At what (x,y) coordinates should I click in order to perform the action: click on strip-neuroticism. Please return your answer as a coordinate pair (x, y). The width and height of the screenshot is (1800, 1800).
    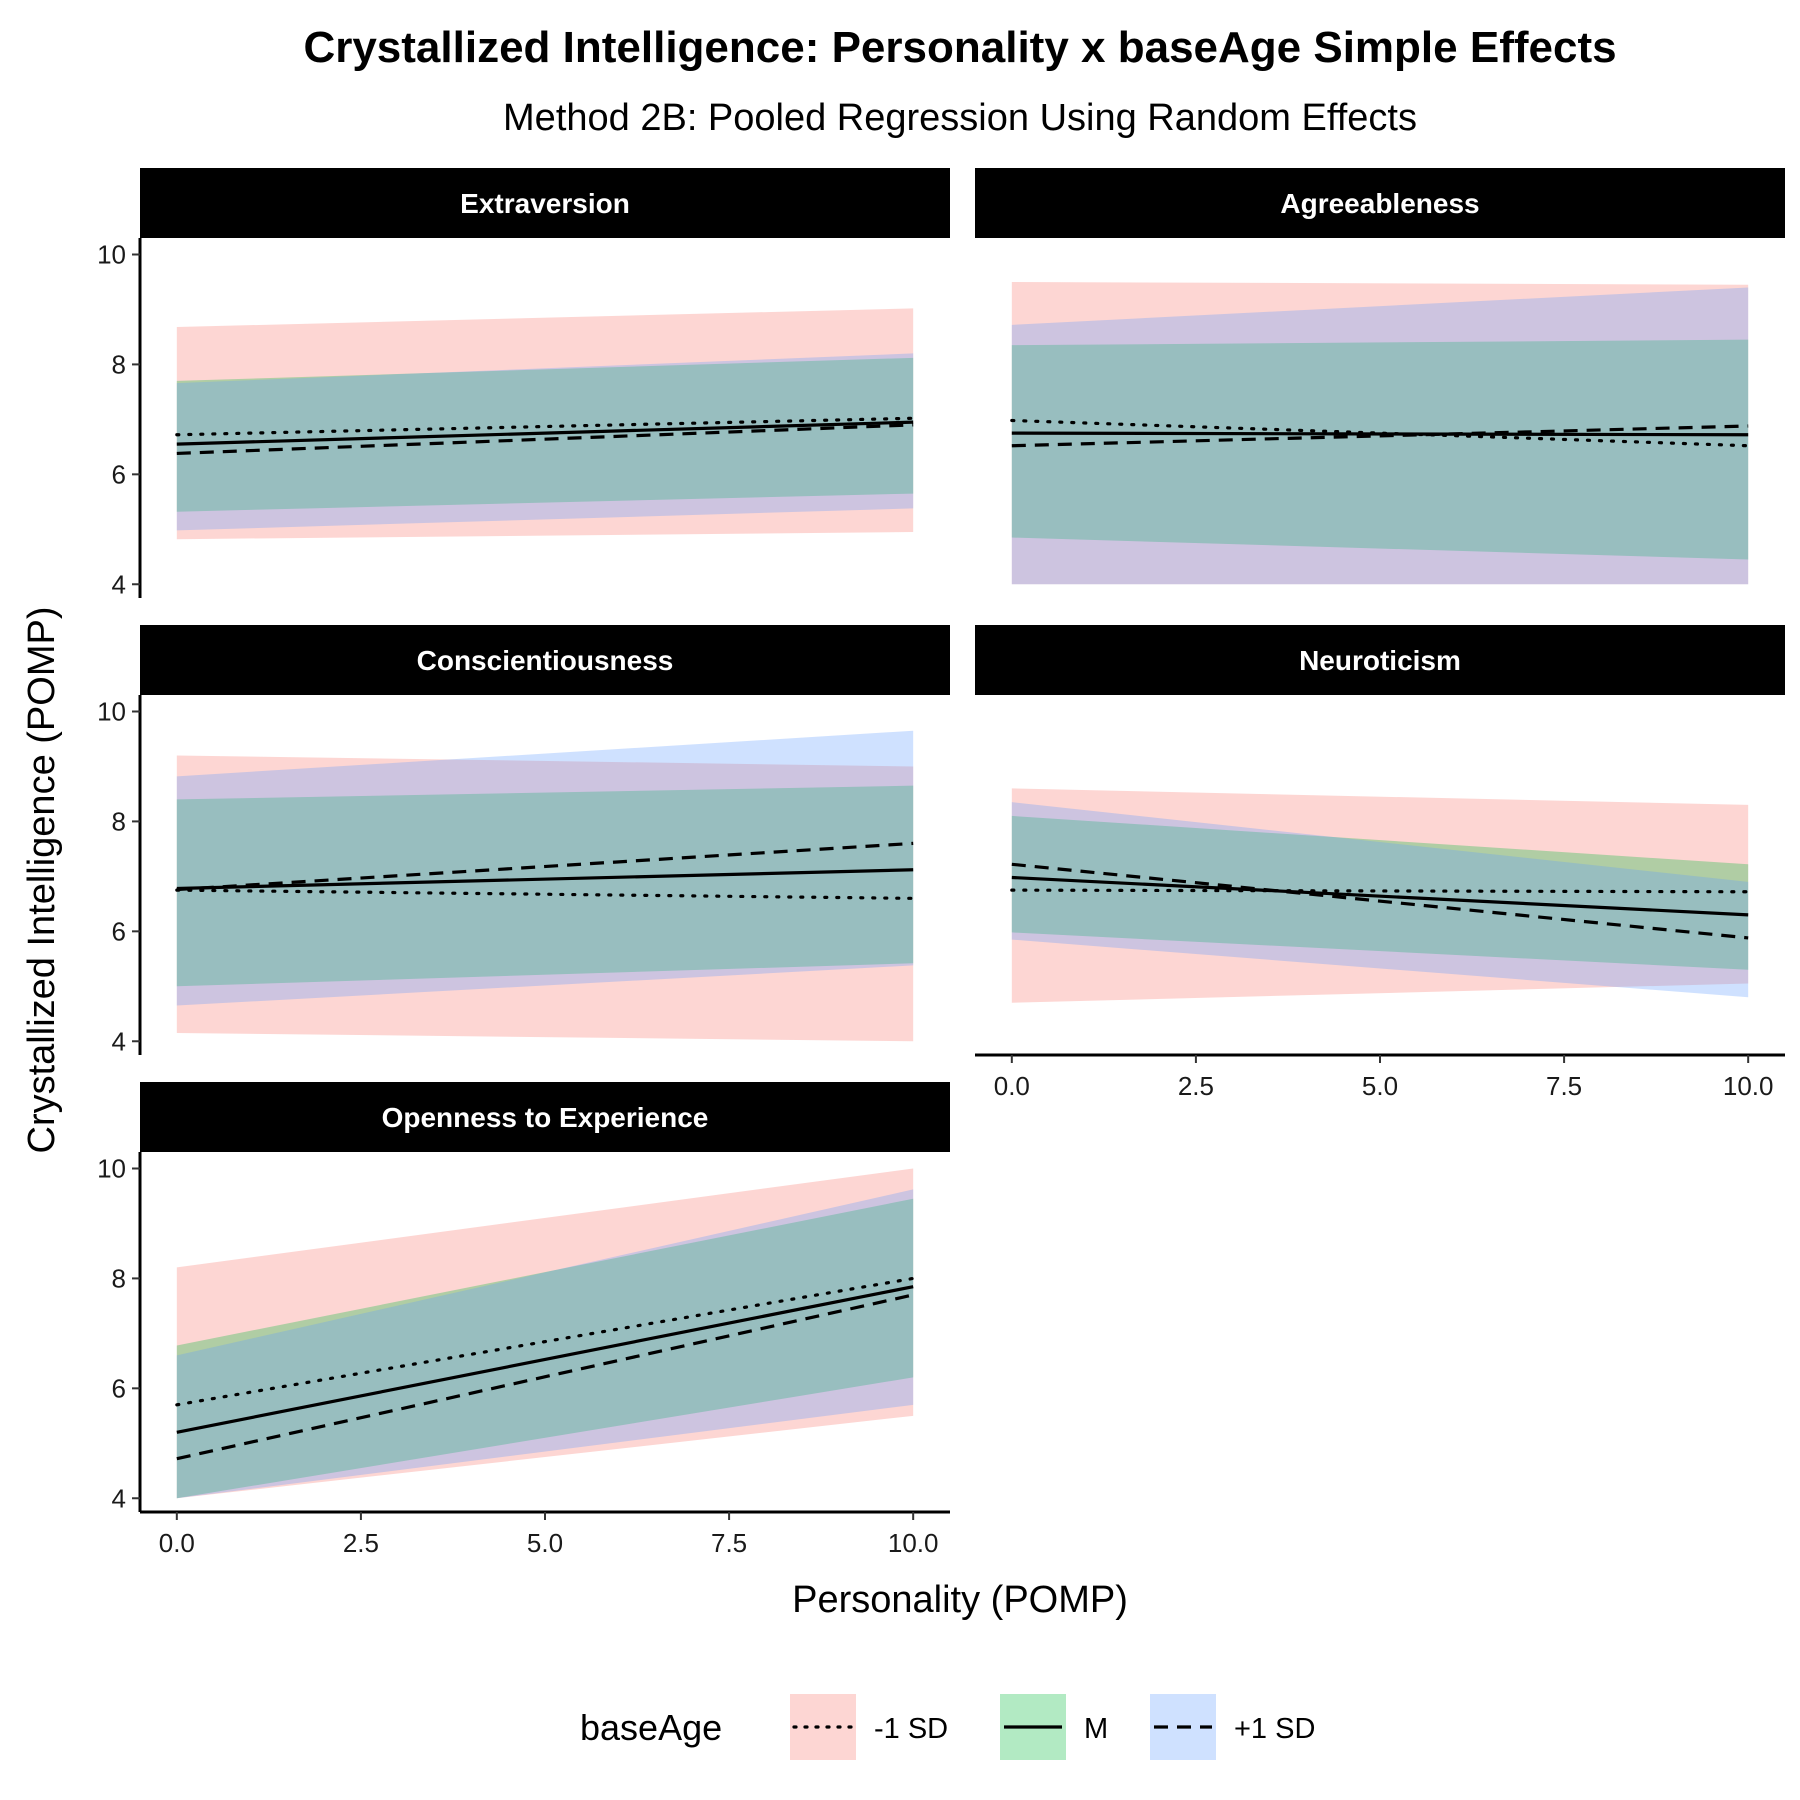
    Looking at the image, I should click on (1380, 660).